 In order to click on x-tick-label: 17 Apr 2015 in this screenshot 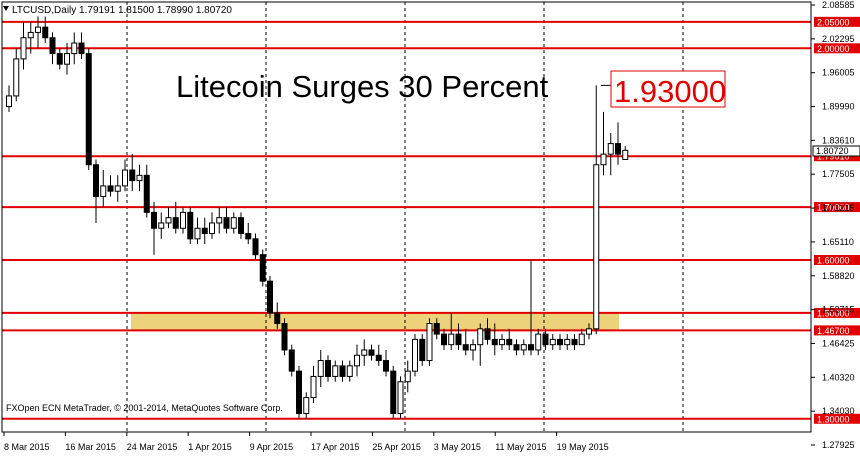, I will do `click(335, 447)`.